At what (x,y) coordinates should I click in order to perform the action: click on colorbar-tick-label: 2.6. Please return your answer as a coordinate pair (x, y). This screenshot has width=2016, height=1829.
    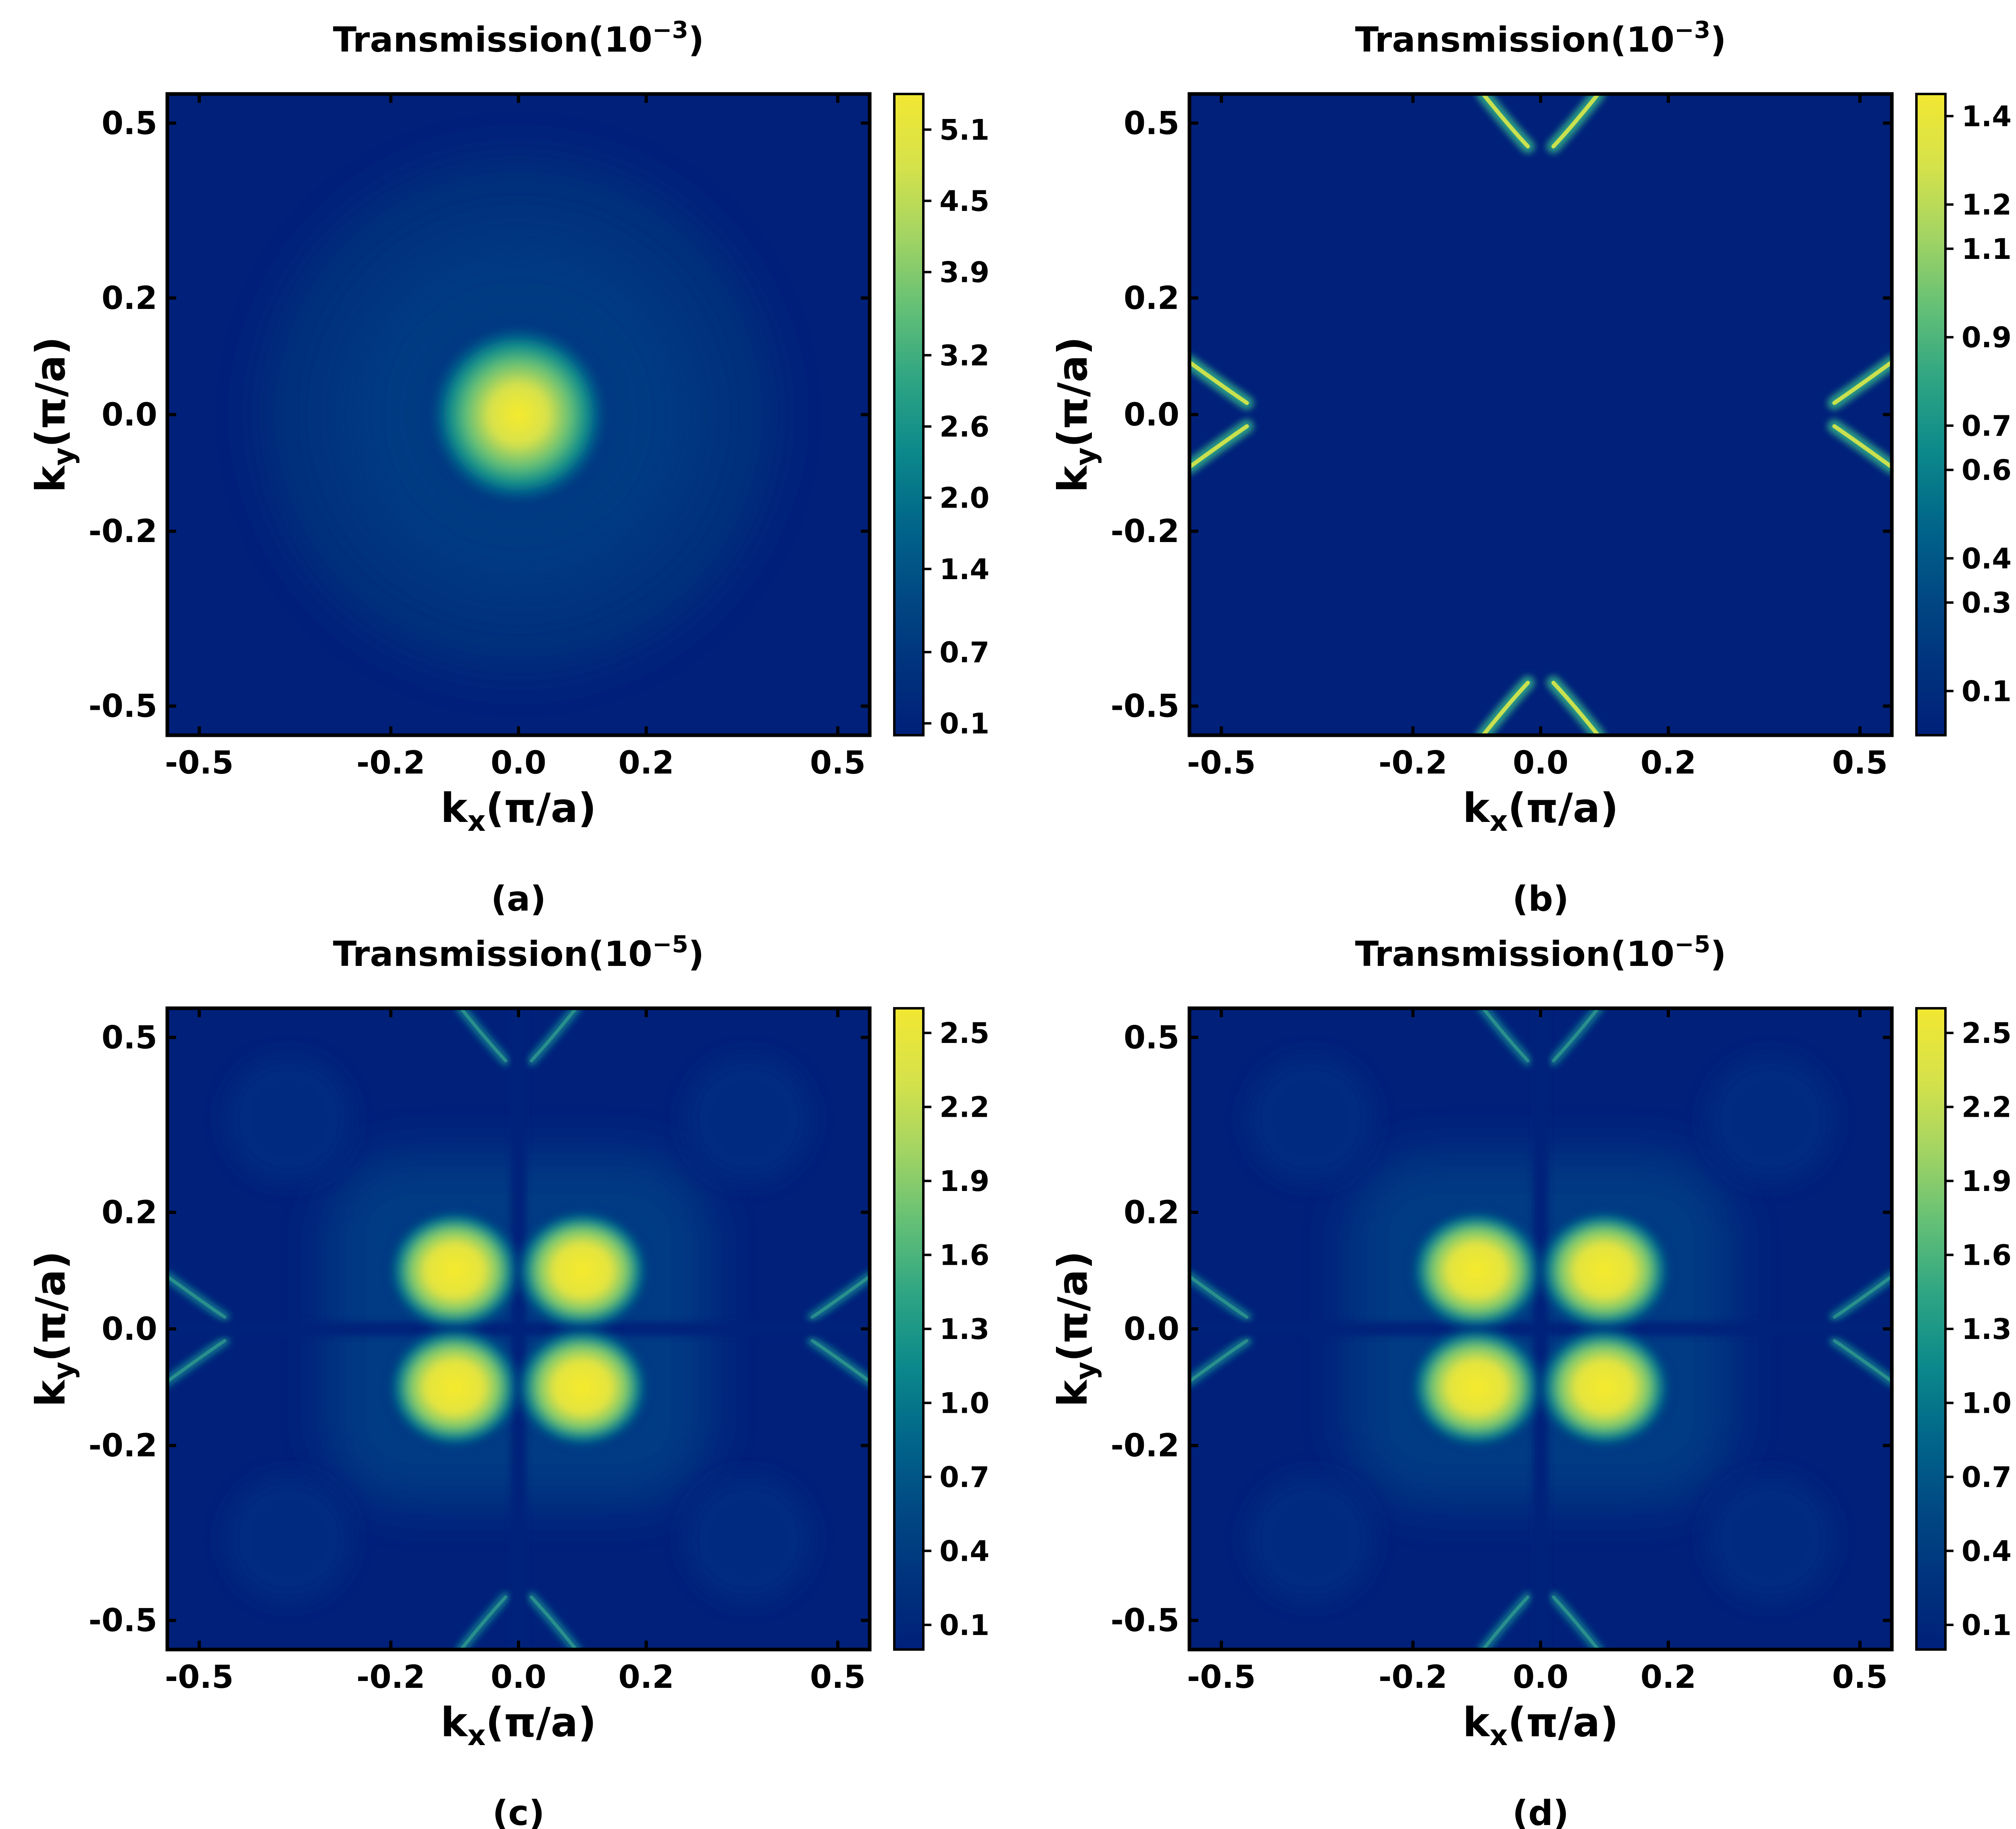
    Looking at the image, I should click on (964, 426).